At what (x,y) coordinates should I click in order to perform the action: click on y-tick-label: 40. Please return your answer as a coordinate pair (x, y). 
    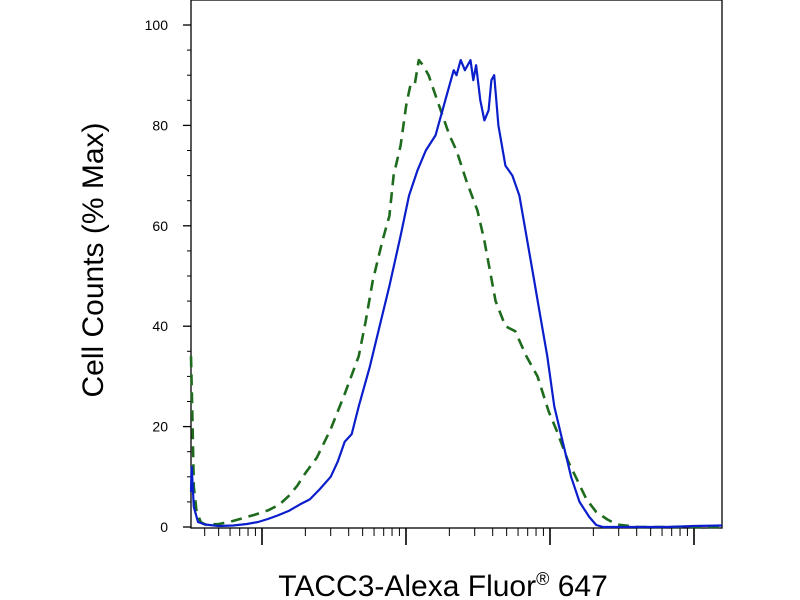
    Looking at the image, I should click on (160, 326).